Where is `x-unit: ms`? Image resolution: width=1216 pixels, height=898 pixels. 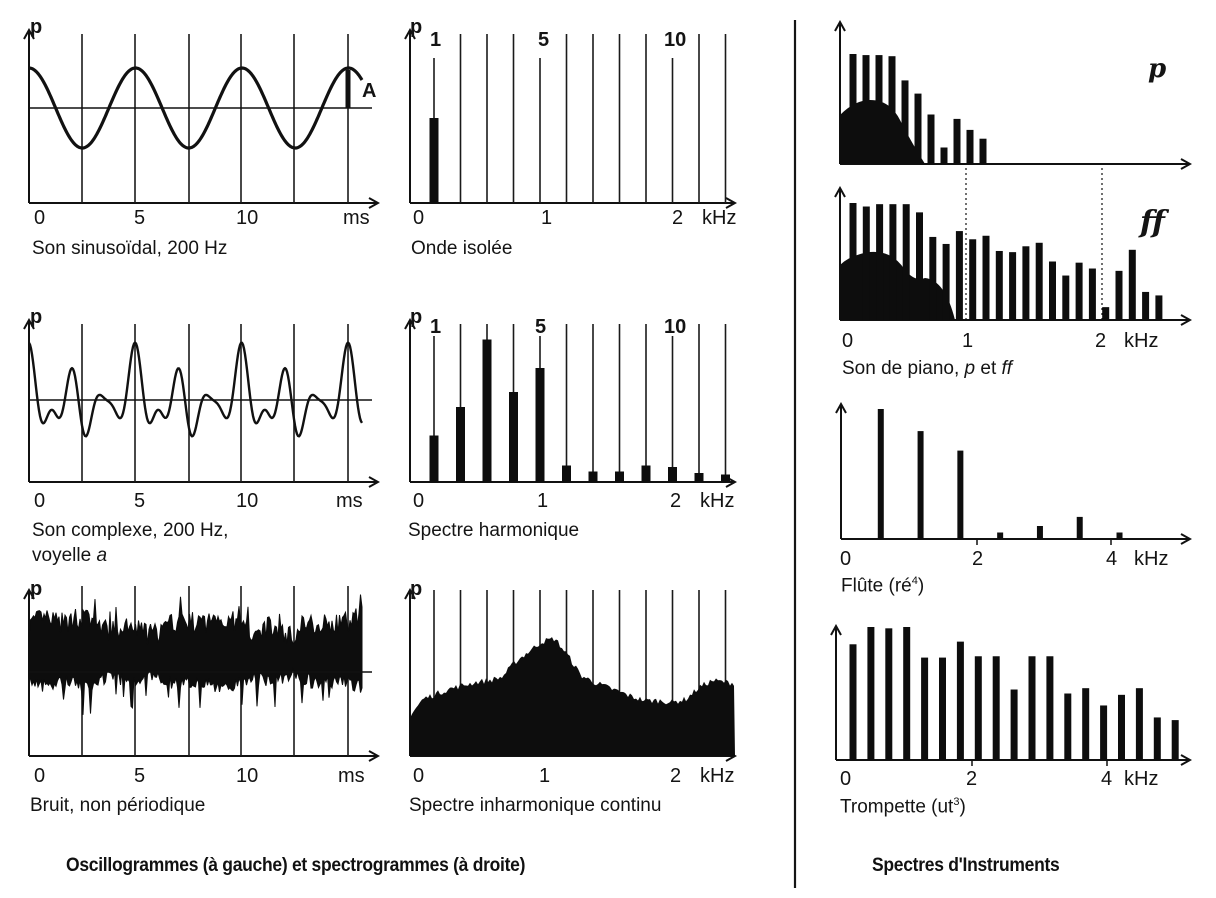 x-unit: ms is located at coordinates (356, 218).